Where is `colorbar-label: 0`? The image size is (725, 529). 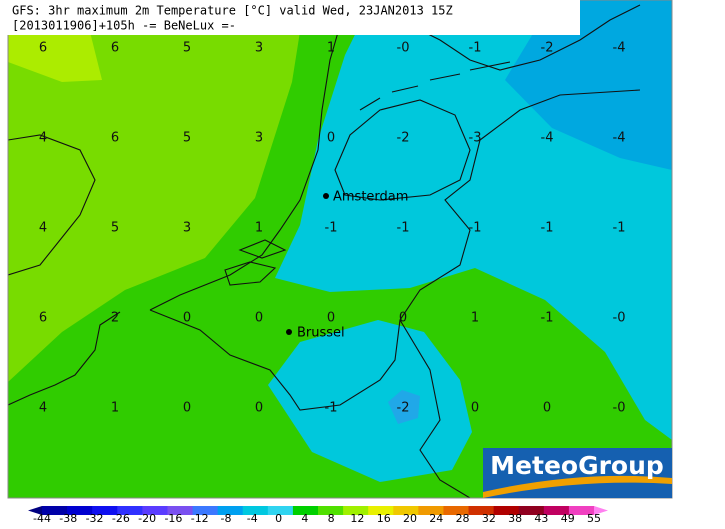 colorbar-label: 0 is located at coordinates (278, 518).